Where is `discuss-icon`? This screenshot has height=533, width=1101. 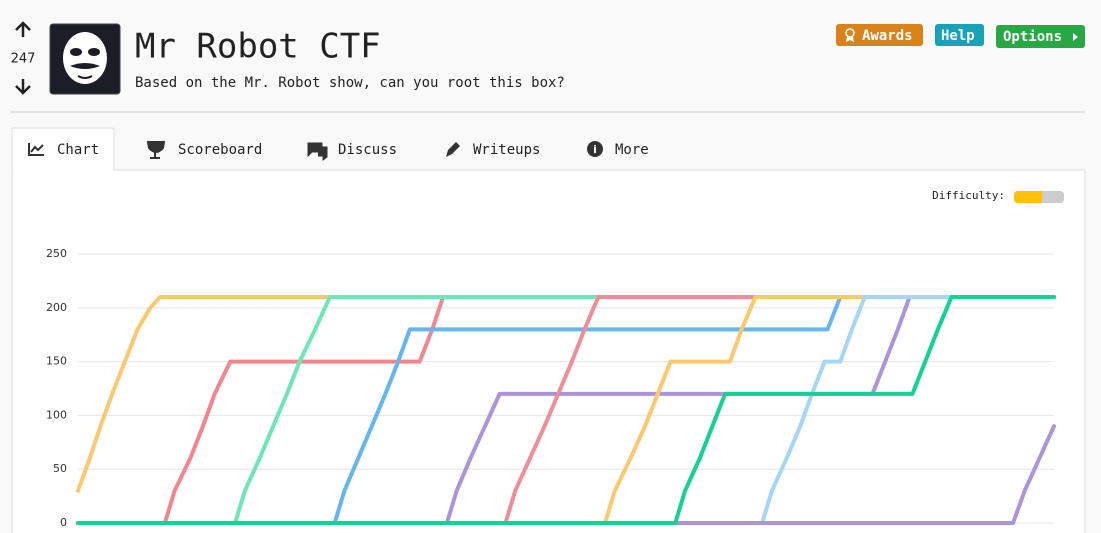
discuss-icon is located at coordinates (317, 151).